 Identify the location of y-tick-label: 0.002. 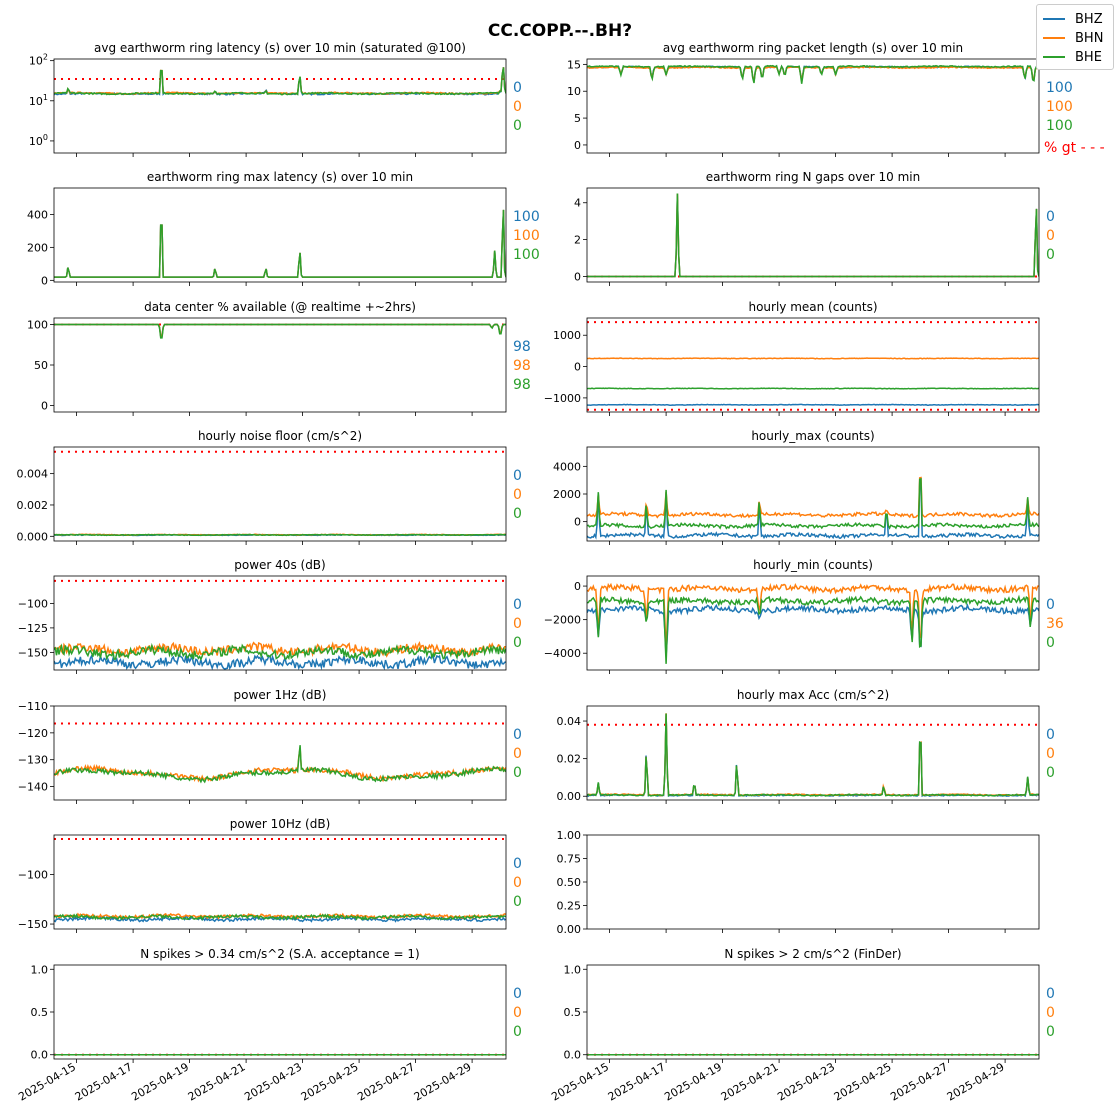
(33, 505).